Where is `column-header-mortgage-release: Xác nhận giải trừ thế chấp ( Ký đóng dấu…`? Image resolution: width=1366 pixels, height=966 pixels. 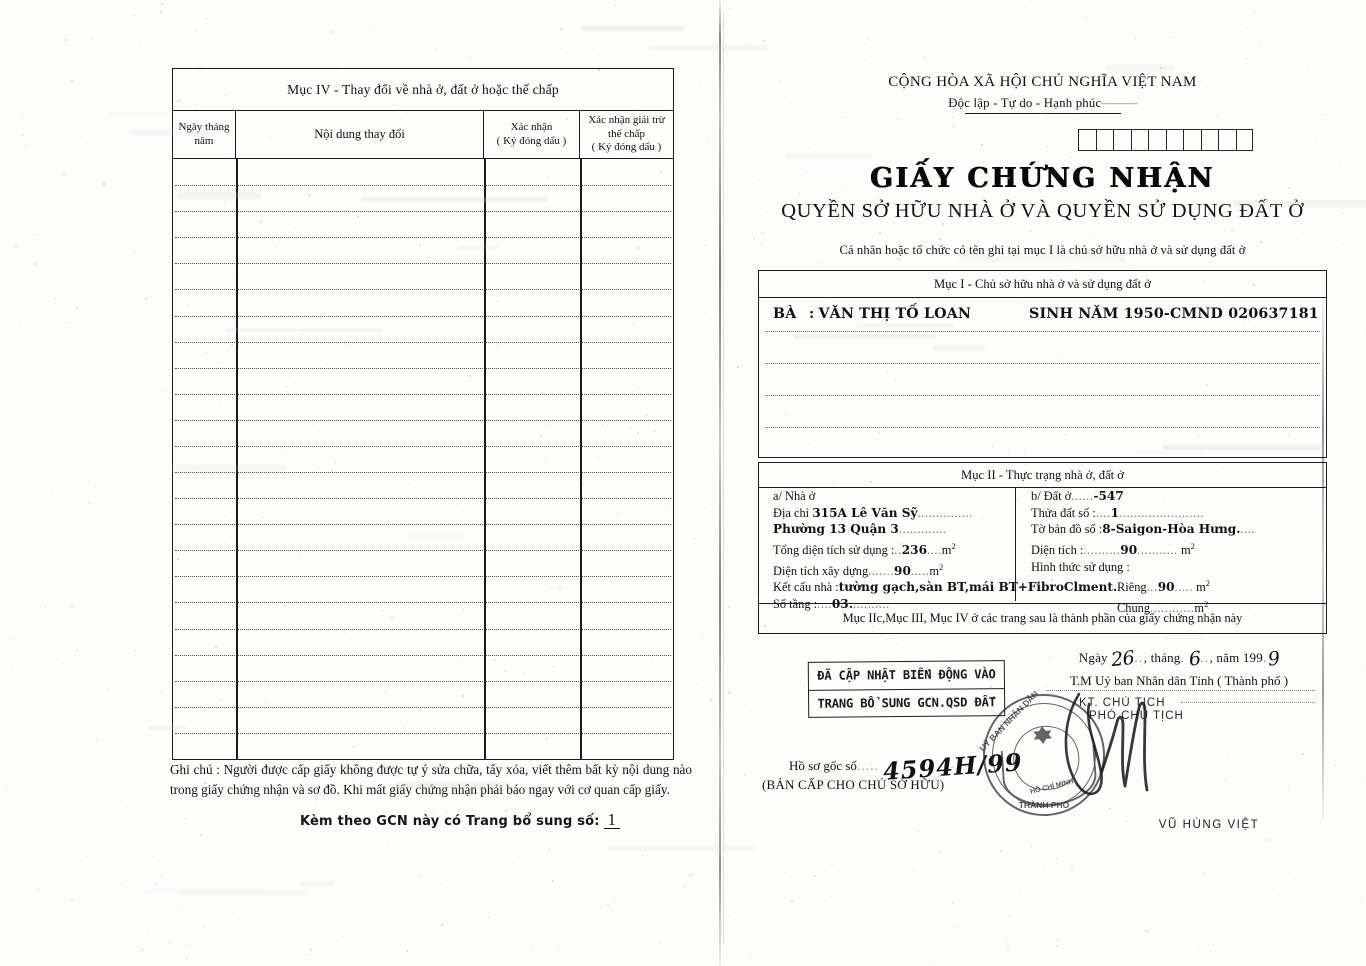
column-header-mortgage-release: Xác nhận giải trừ thế chấp ( Ký đóng dấu… is located at coordinates (626, 134).